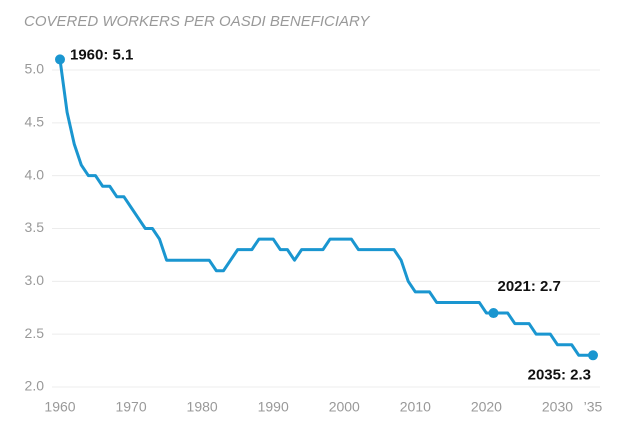  Describe the element at coordinates (344, 407) in the screenshot. I see `x-tick-label: 2000` at that location.